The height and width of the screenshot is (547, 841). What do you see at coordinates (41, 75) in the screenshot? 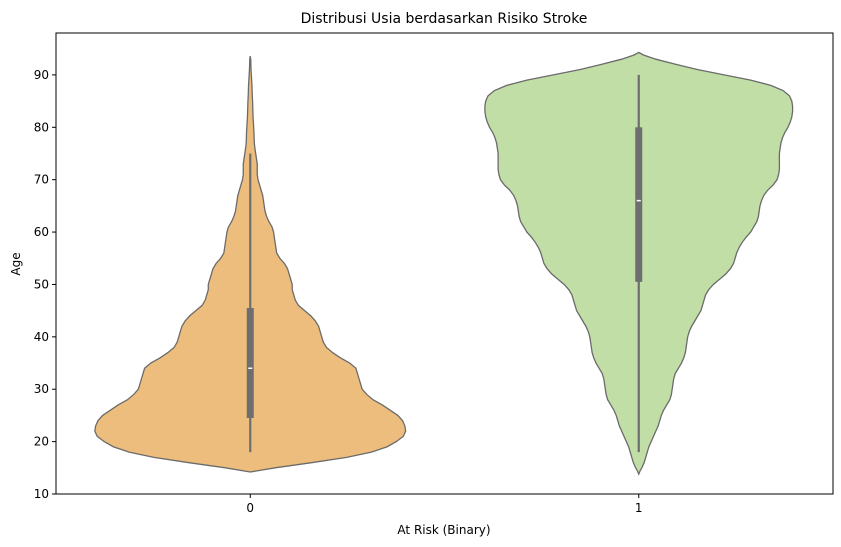
I see `y-tick-label-90: 90` at bounding box center [41, 75].